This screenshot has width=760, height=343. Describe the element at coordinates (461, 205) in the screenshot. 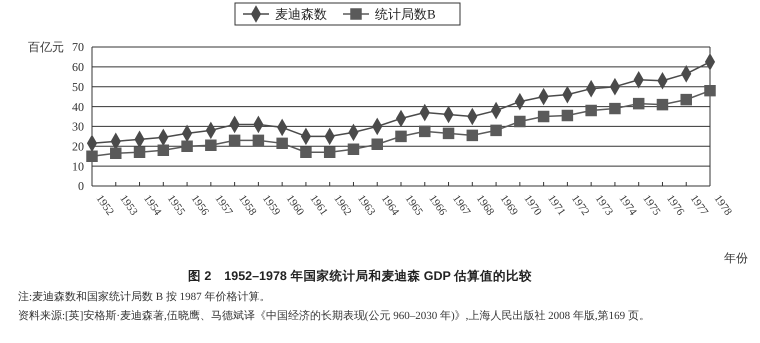

I see `x-tick-label: 1967` at that location.